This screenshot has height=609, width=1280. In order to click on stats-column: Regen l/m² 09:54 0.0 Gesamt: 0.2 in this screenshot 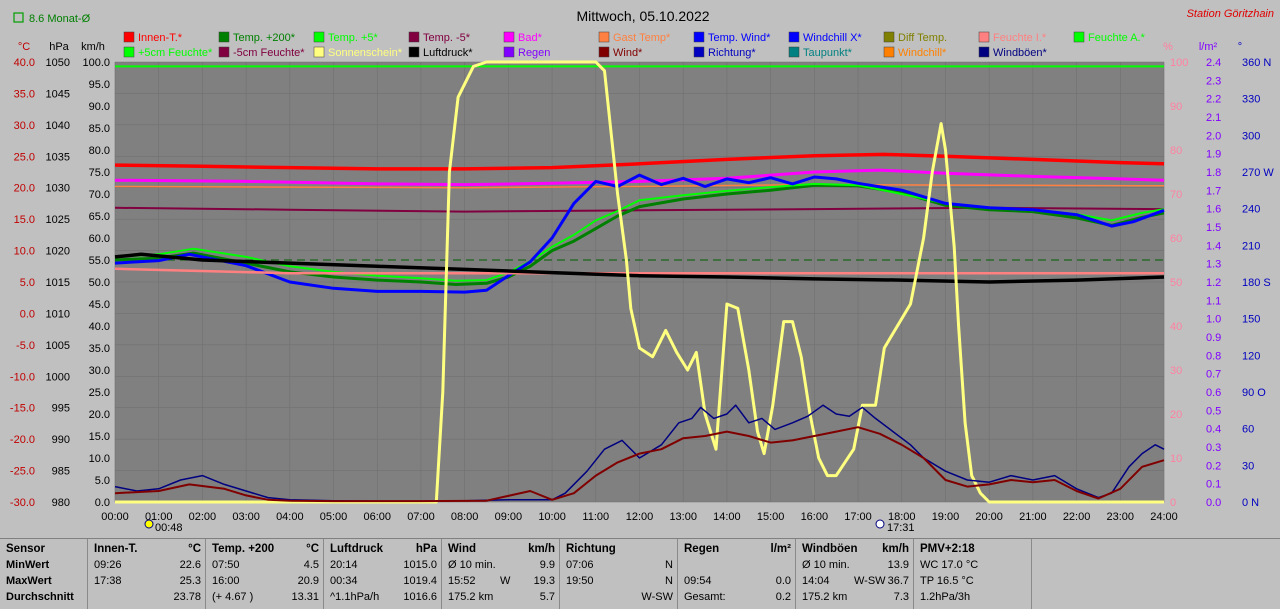, I will do `click(737, 574)`.